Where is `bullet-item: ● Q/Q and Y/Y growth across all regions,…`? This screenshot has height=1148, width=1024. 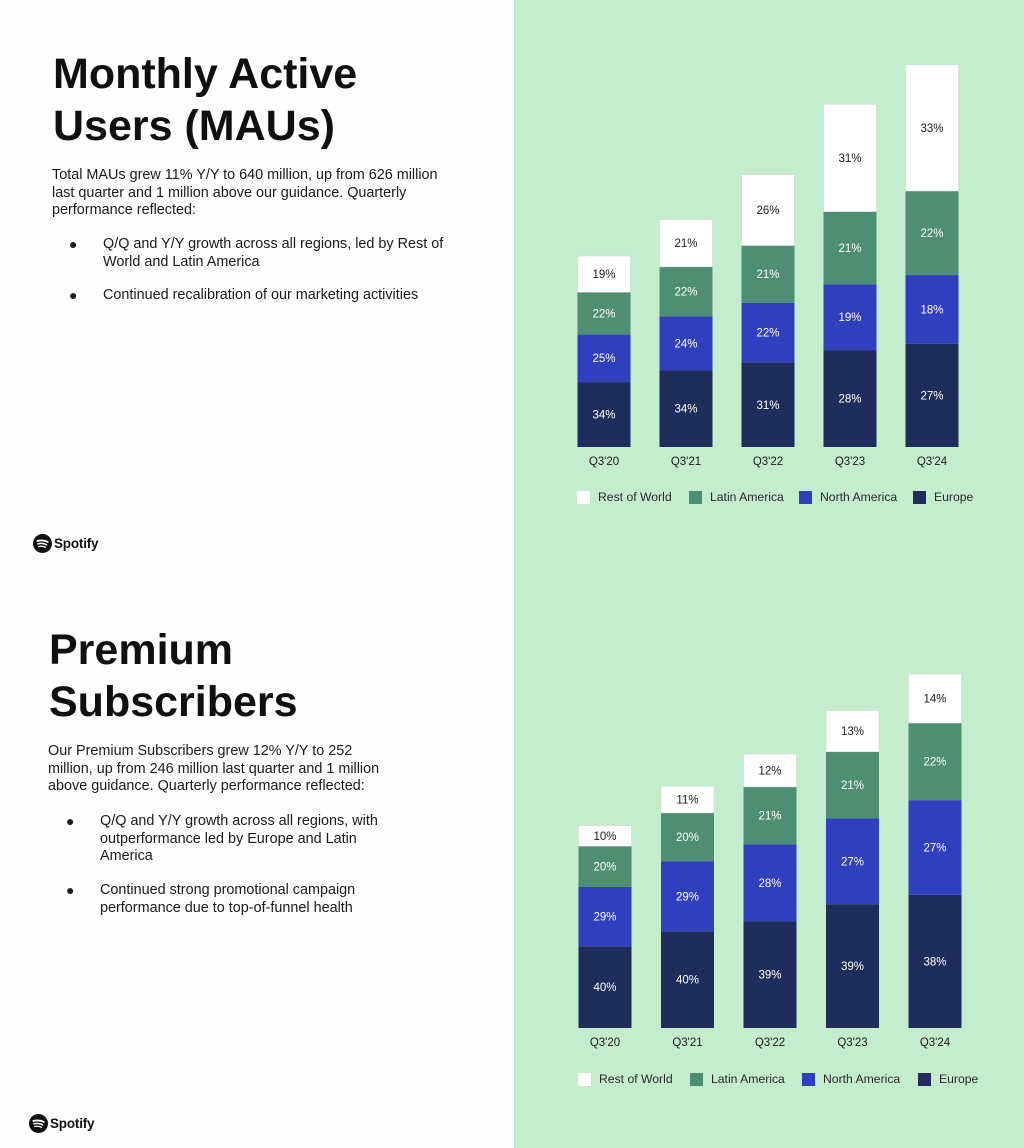
bullet-item: ● Q/Q and Y/Y growth across all regions,… is located at coordinates (238, 839).